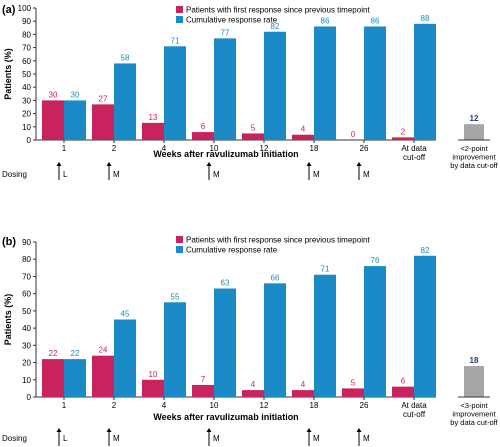 Image resolution: width=500 pixels, height=447 pixels. What do you see at coordinates (29, 140) in the screenshot?
I see `y-tick-label: 0` at bounding box center [29, 140].